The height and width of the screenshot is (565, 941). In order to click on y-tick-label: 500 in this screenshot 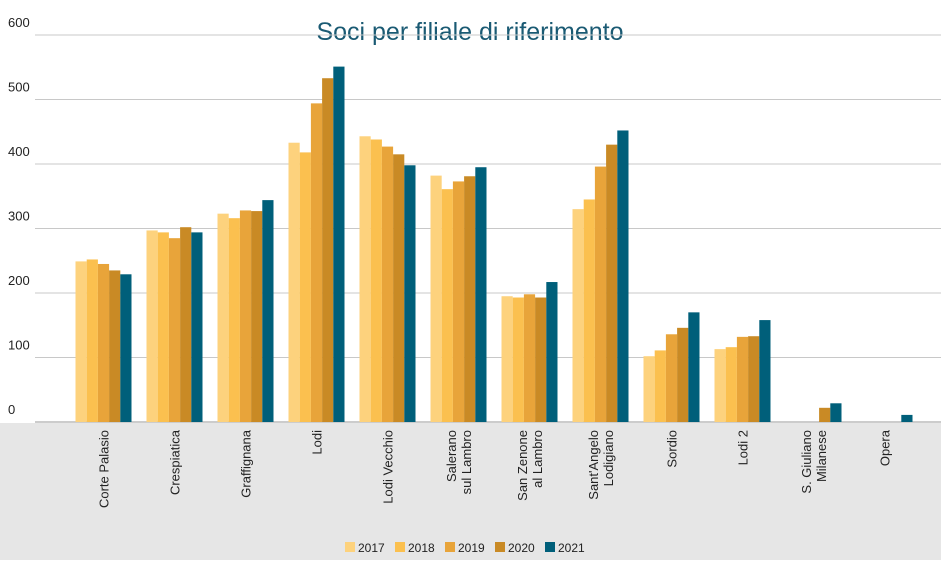, I will do `click(19, 87)`.